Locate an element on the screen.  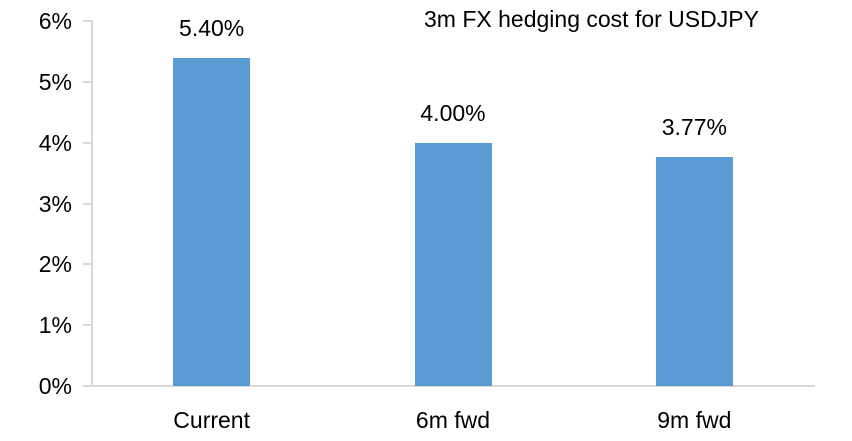
y-tick-label: 0% is located at coordinates (55, 386).